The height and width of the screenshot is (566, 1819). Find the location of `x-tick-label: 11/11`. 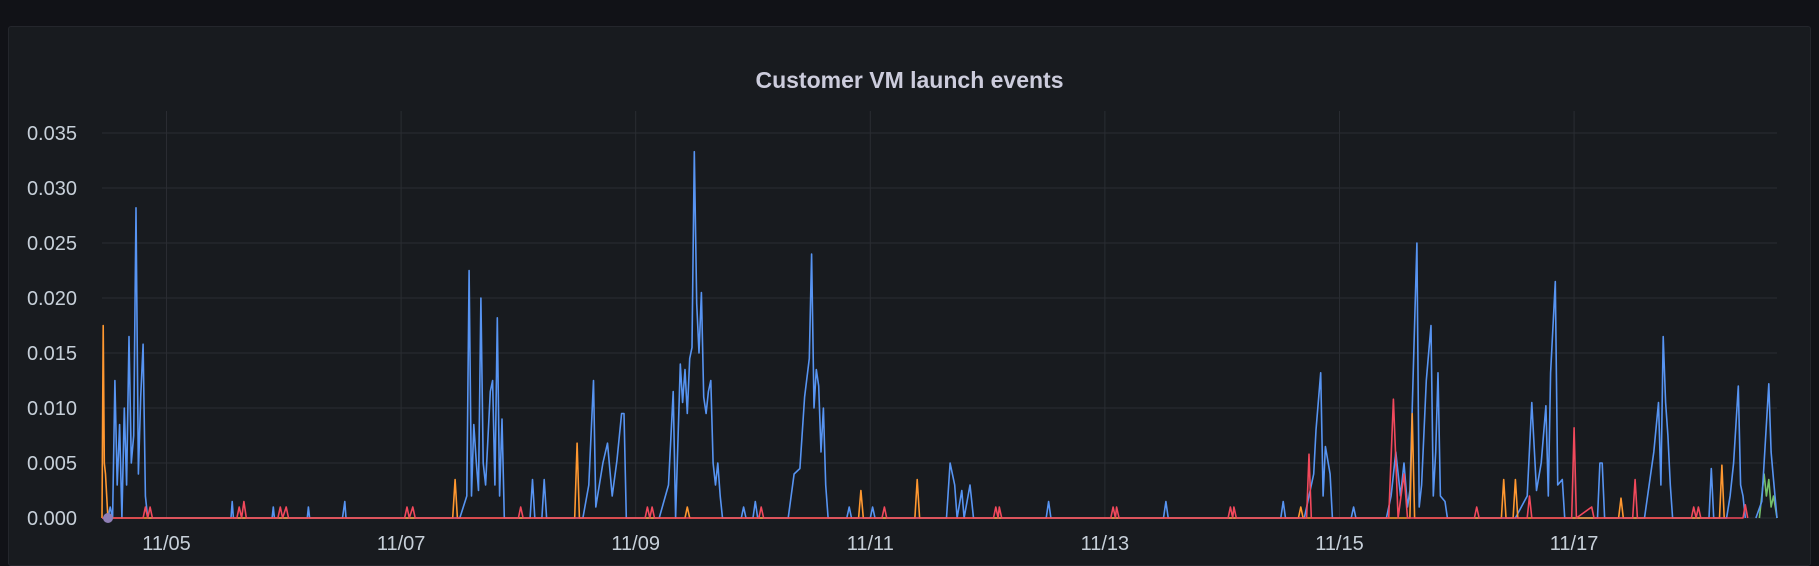

x-tick-label: 11/11 is located at coordinates (870, 544).